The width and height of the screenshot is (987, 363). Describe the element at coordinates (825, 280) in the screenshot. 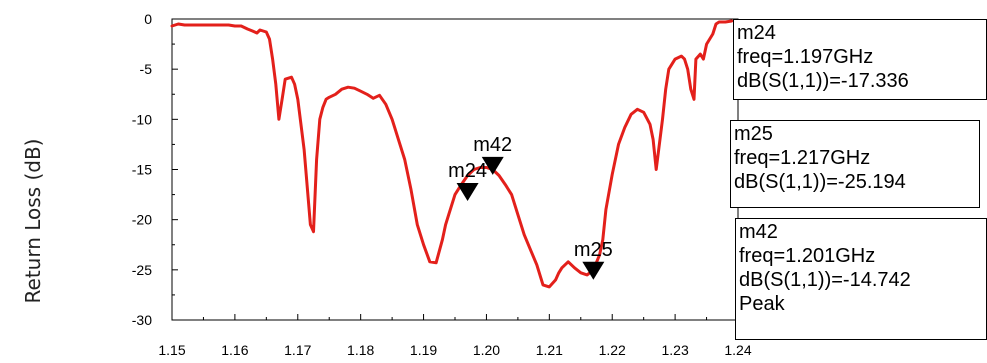

I see `marker-readout-value: dB(S(1,1))=-14.742` at that location.